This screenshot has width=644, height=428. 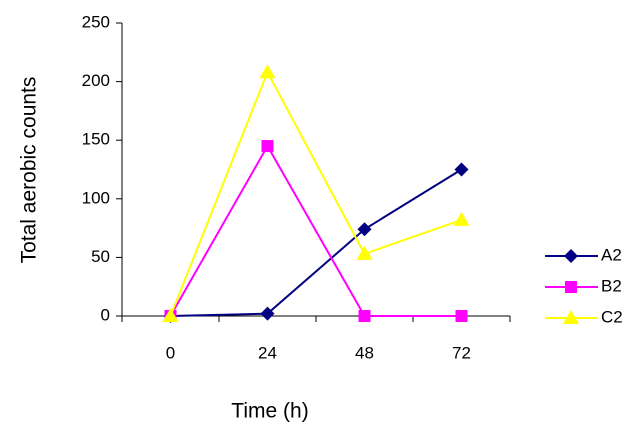 What do you see at coordinates (96, 80) in the screenshot?
I see `y-tick-label: 200` at bounding box center [96, 80].